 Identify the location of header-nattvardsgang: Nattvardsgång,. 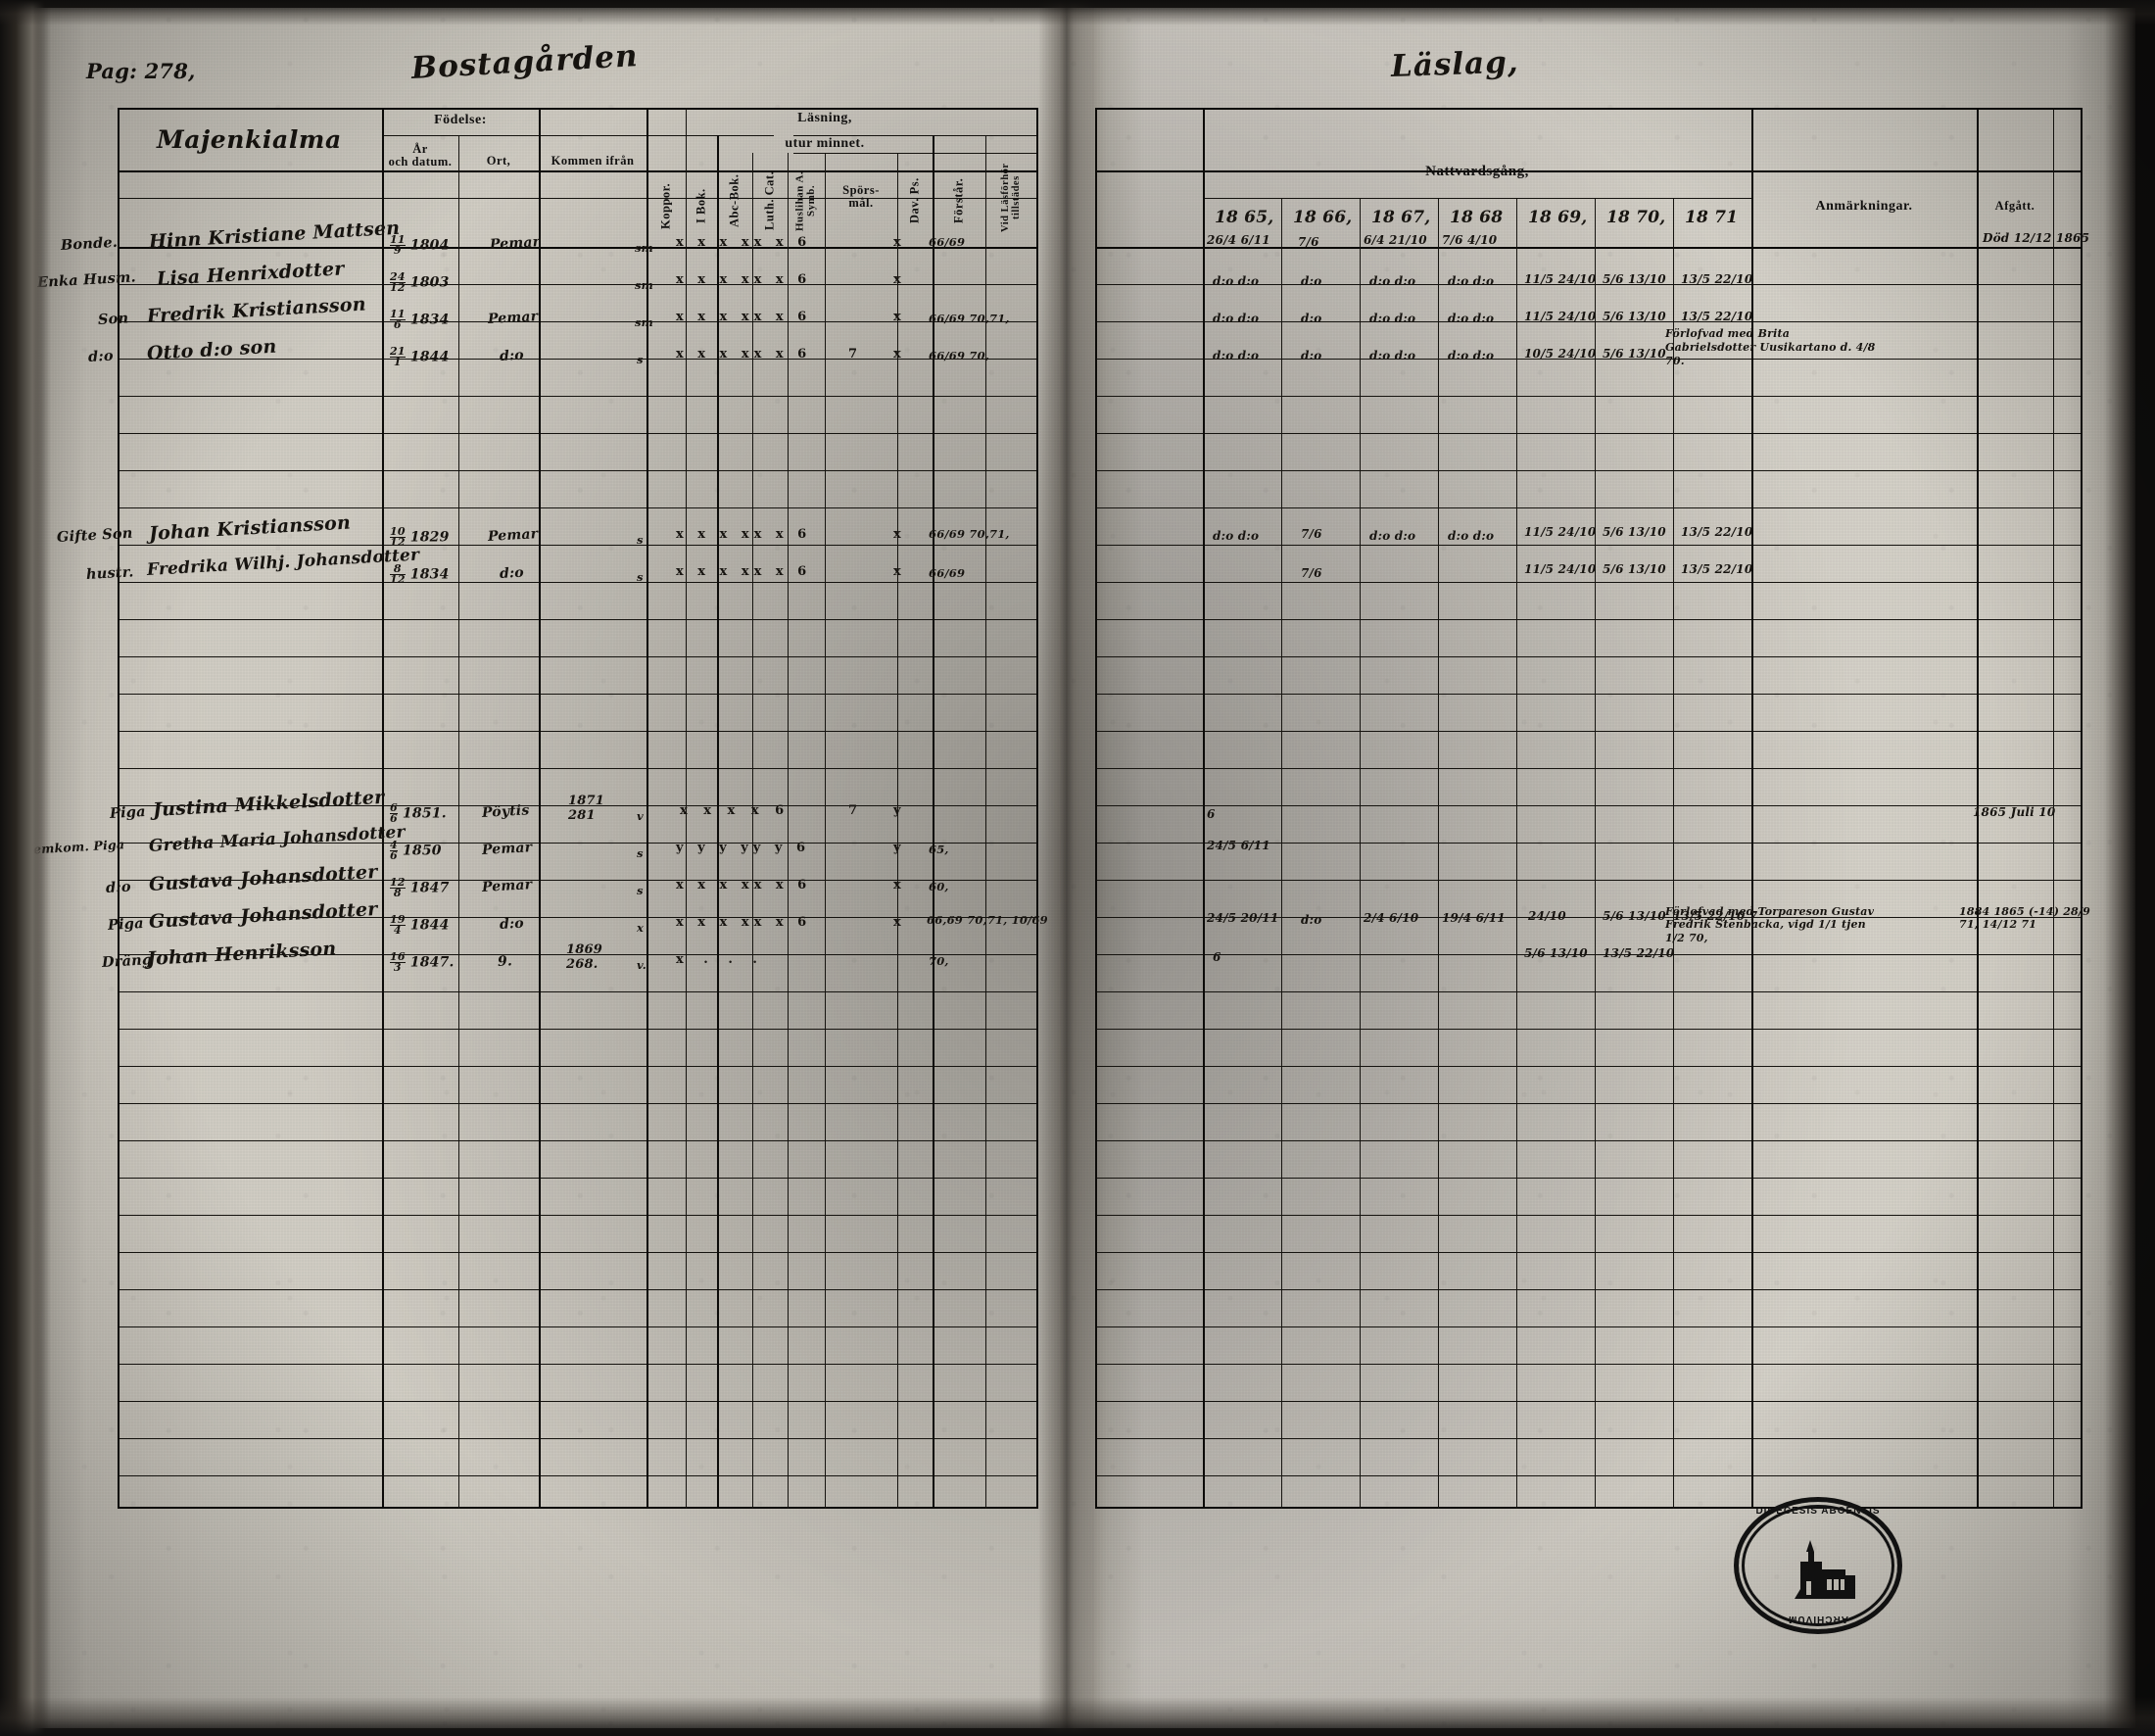
(1477, 171).